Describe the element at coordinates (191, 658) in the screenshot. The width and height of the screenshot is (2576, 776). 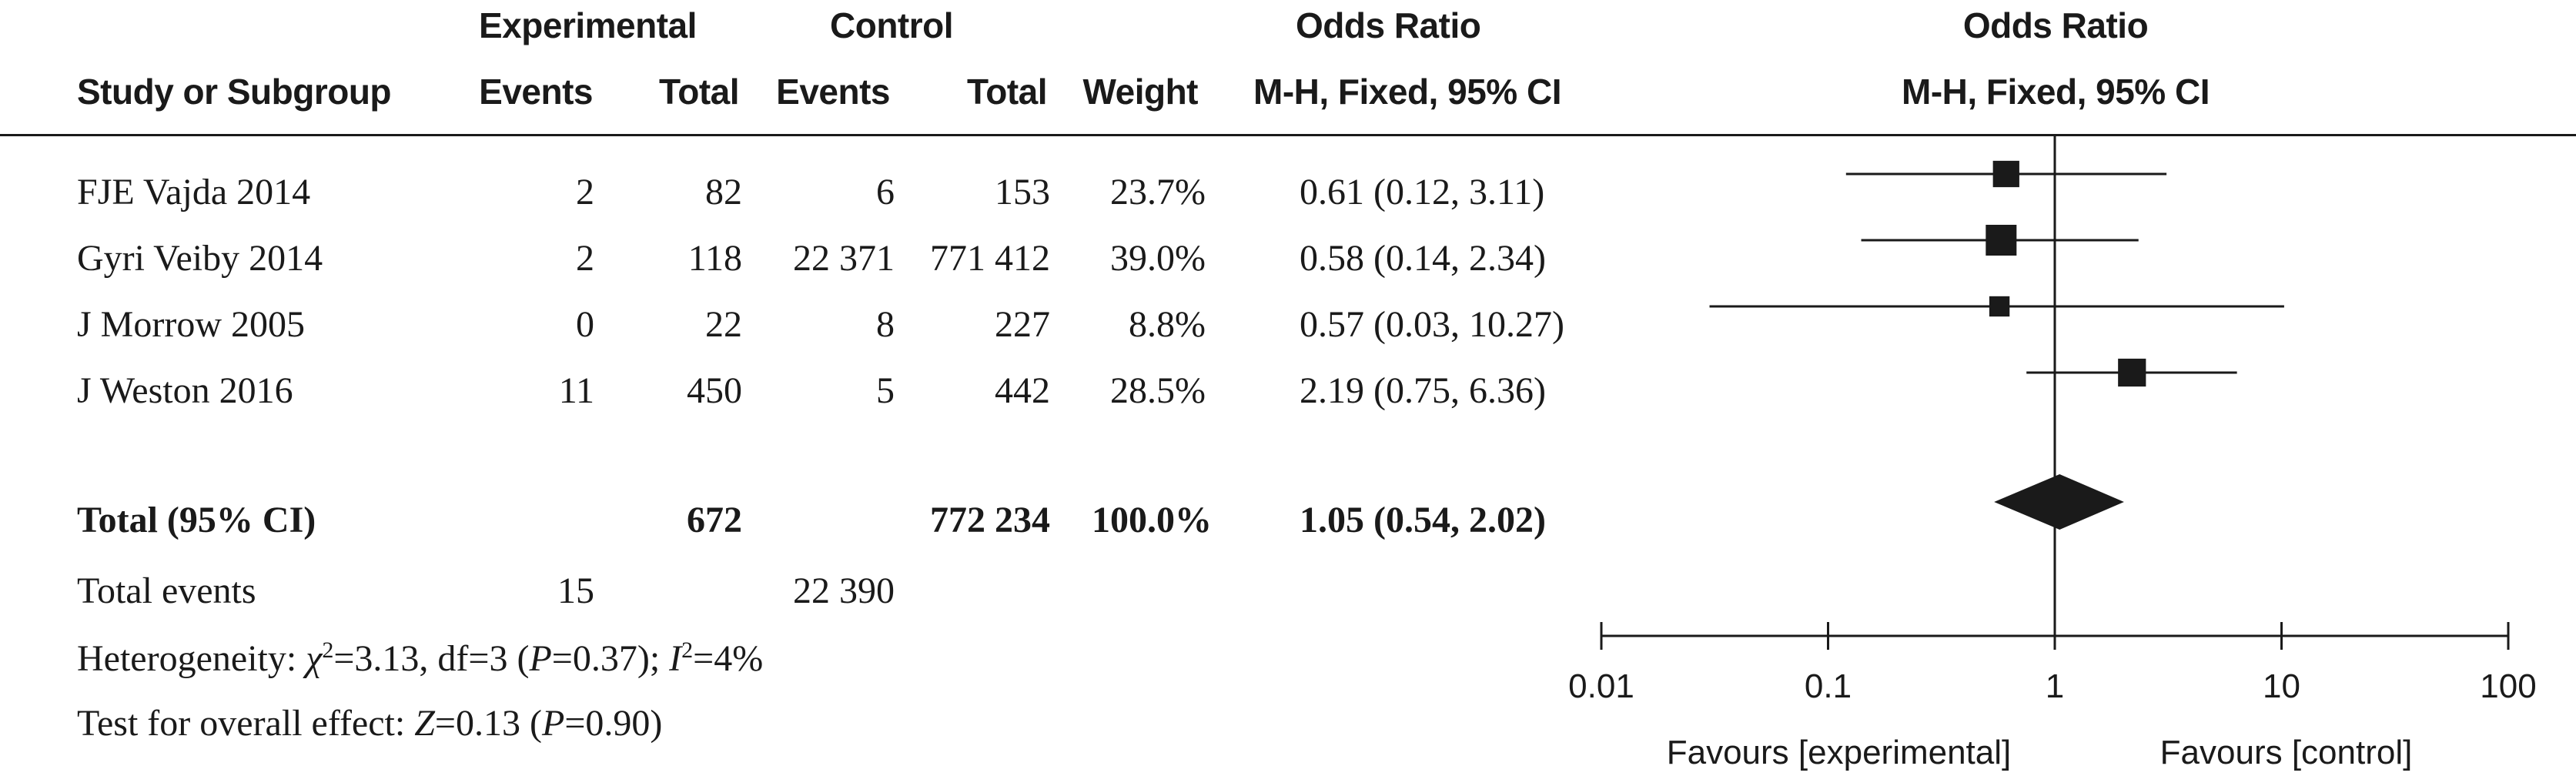
I see `heterogeneity-prefix: Heterogeneity:` at that location.